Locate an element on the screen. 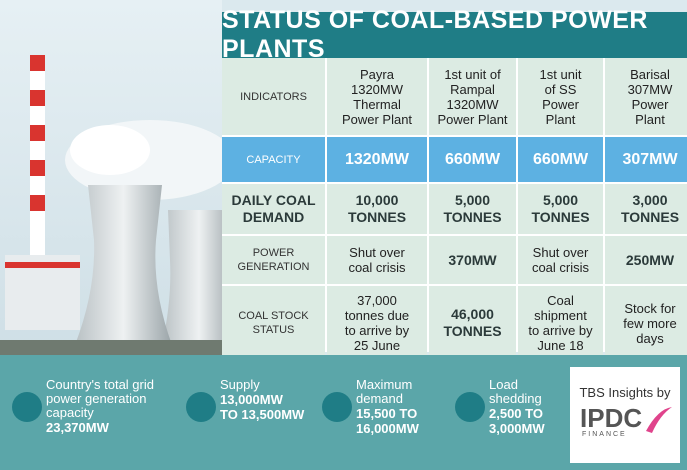 Image resolution: width=687 pixels, height=470 pixels. cell-line: June 18 is located at coordinates (560, 345).